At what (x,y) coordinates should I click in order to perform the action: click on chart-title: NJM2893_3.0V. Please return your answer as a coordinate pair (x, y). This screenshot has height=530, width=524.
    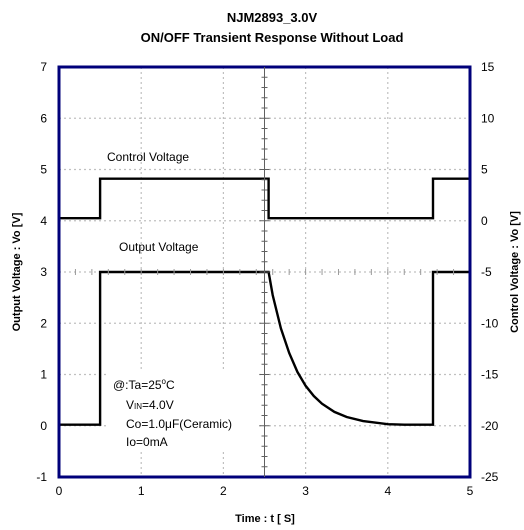
    Looking at the image, I should click on (272, 17).